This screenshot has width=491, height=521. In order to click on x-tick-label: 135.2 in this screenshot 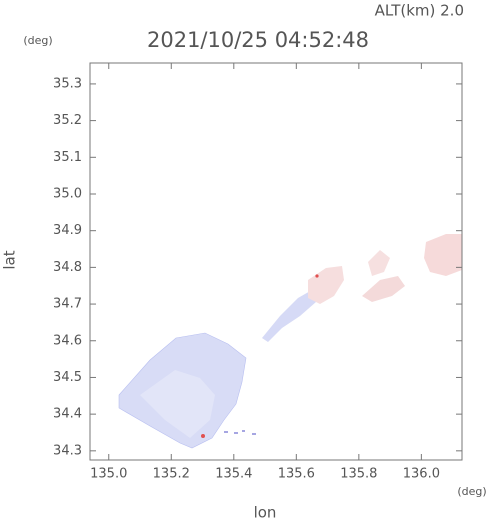, I will do `click(171, 474)`.